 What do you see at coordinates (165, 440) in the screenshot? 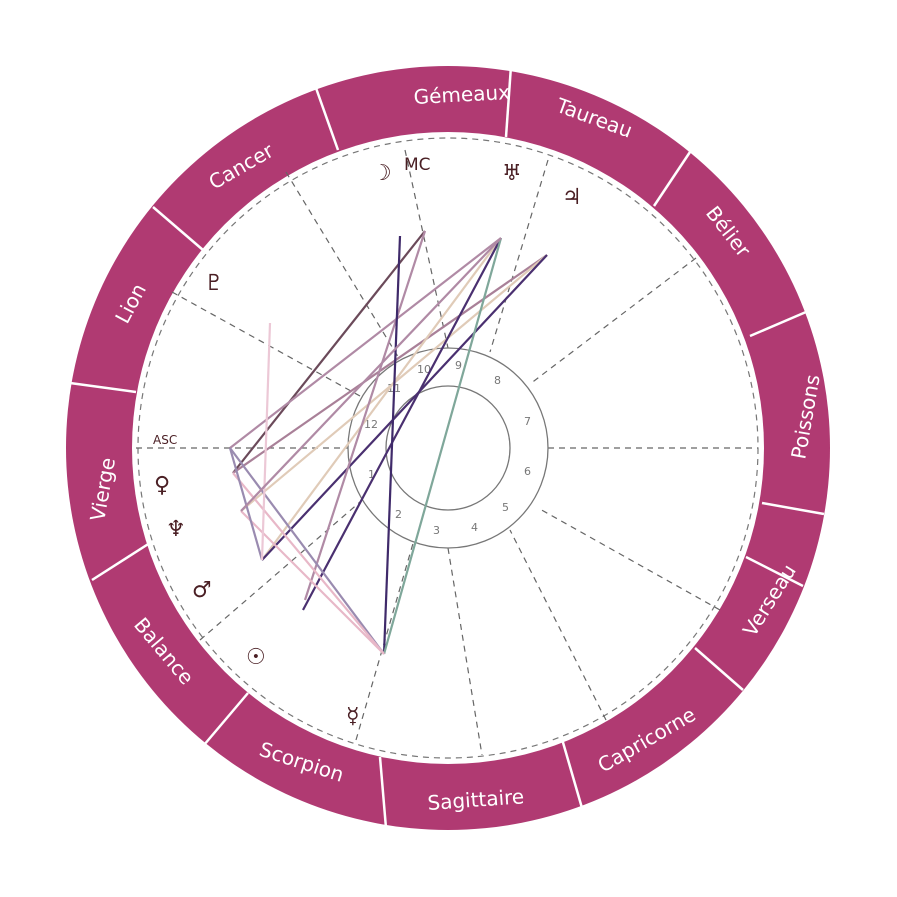
I see `ascendant-label: ASC` at bounding box center [165, 440].